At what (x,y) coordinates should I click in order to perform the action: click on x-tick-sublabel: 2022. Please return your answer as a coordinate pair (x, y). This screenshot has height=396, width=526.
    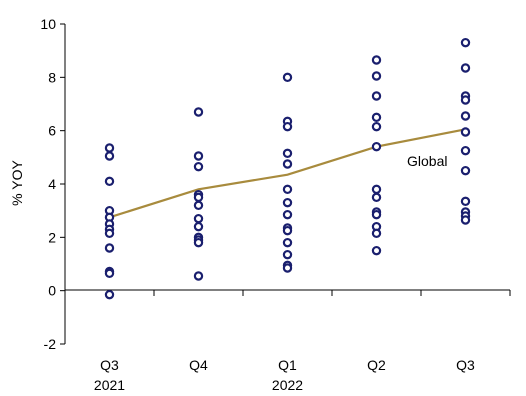
    Looking at the image, I should click on (287, 385).